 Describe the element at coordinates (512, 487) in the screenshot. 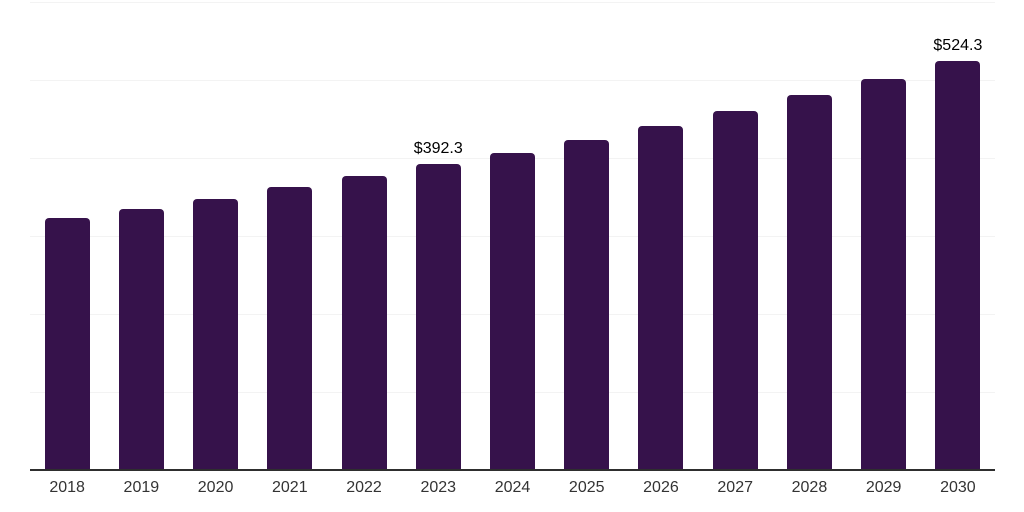

I see `x-tick-label-2024: 2024` at that location.